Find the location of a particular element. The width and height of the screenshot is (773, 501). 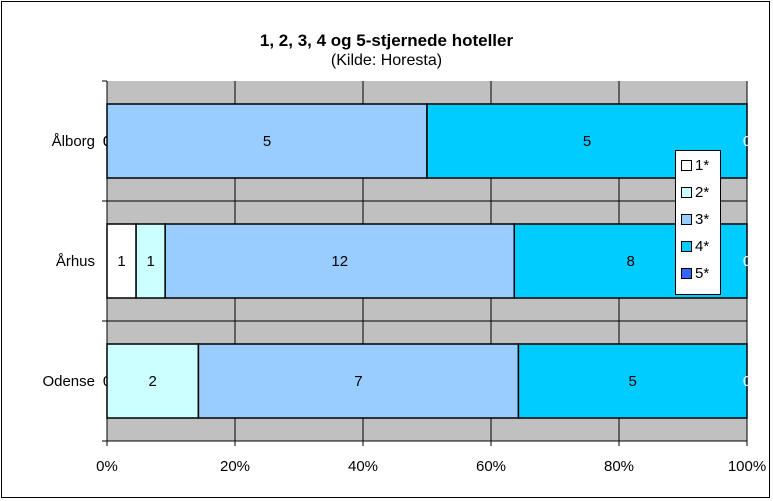

legend-item-3: 4* is located at coordinates (695, 246).